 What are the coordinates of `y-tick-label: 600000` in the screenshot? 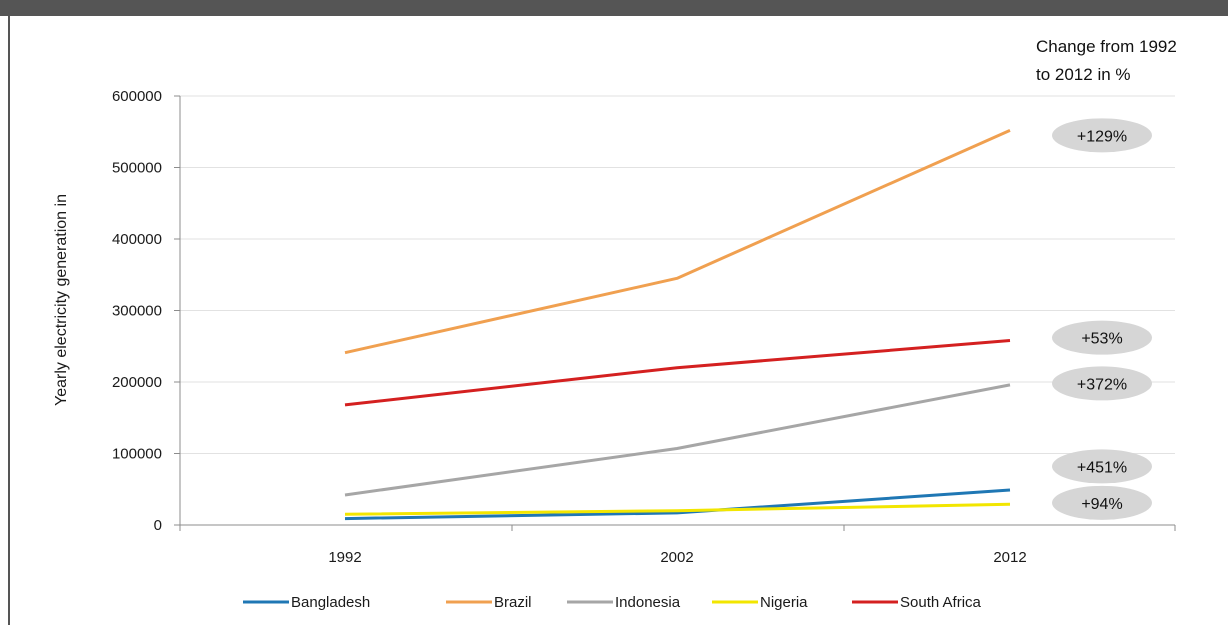 It's located at (137, 96).